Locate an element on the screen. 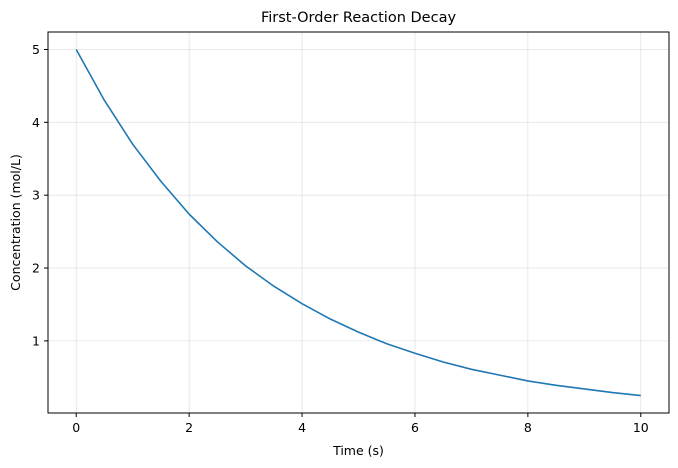 This screenshot has height=468, width=678. x-tick-label: 4 is located at coordinates (302, 427).